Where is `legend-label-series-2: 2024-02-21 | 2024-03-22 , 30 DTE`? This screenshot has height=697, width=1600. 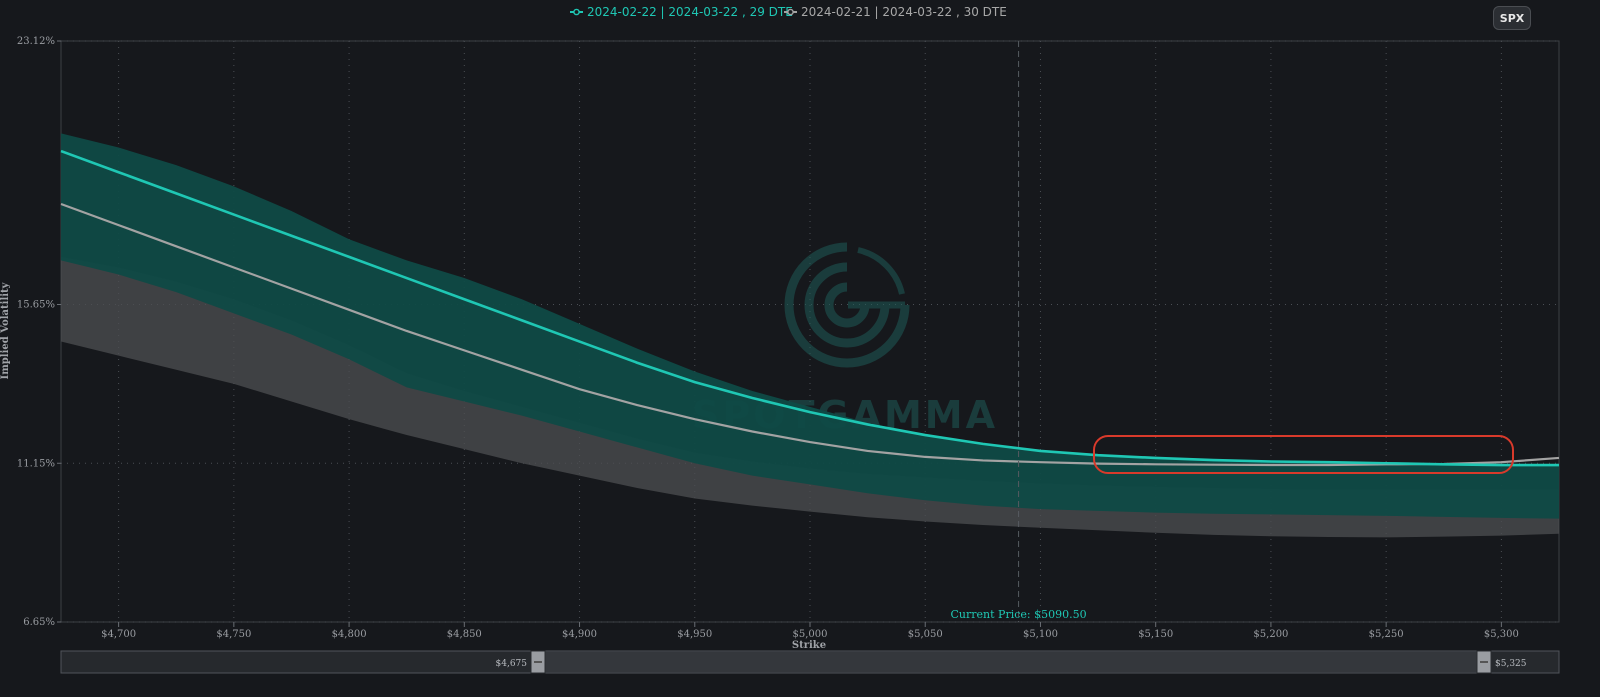
legend-label-series-2: 2024-02-21 | 2024-03-22 , 30 DTE is located at coordinates (904, 12).